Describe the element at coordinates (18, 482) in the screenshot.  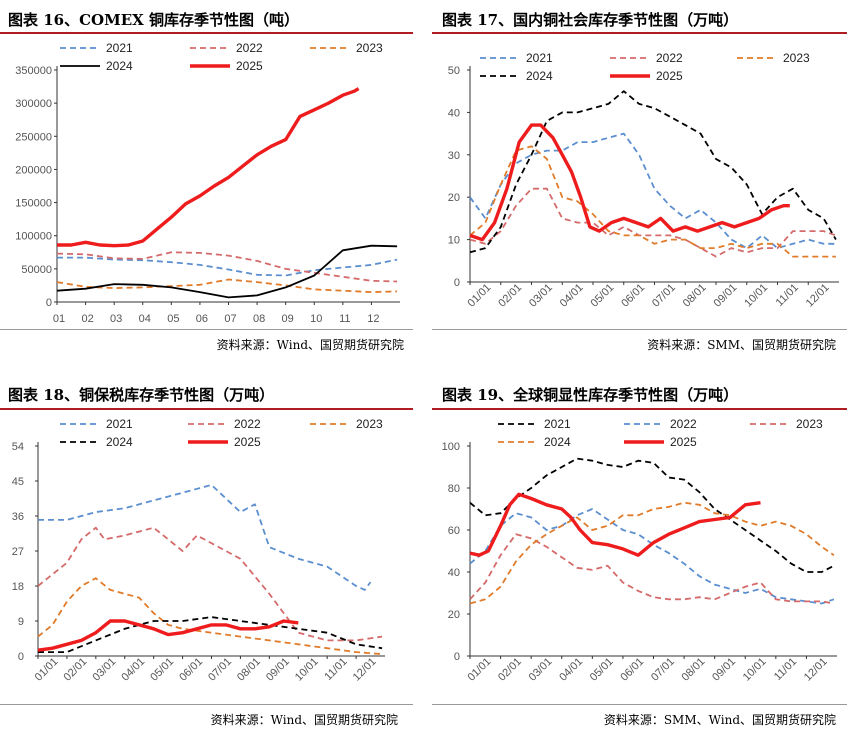
I see `y-tick-label: 45` at that location.